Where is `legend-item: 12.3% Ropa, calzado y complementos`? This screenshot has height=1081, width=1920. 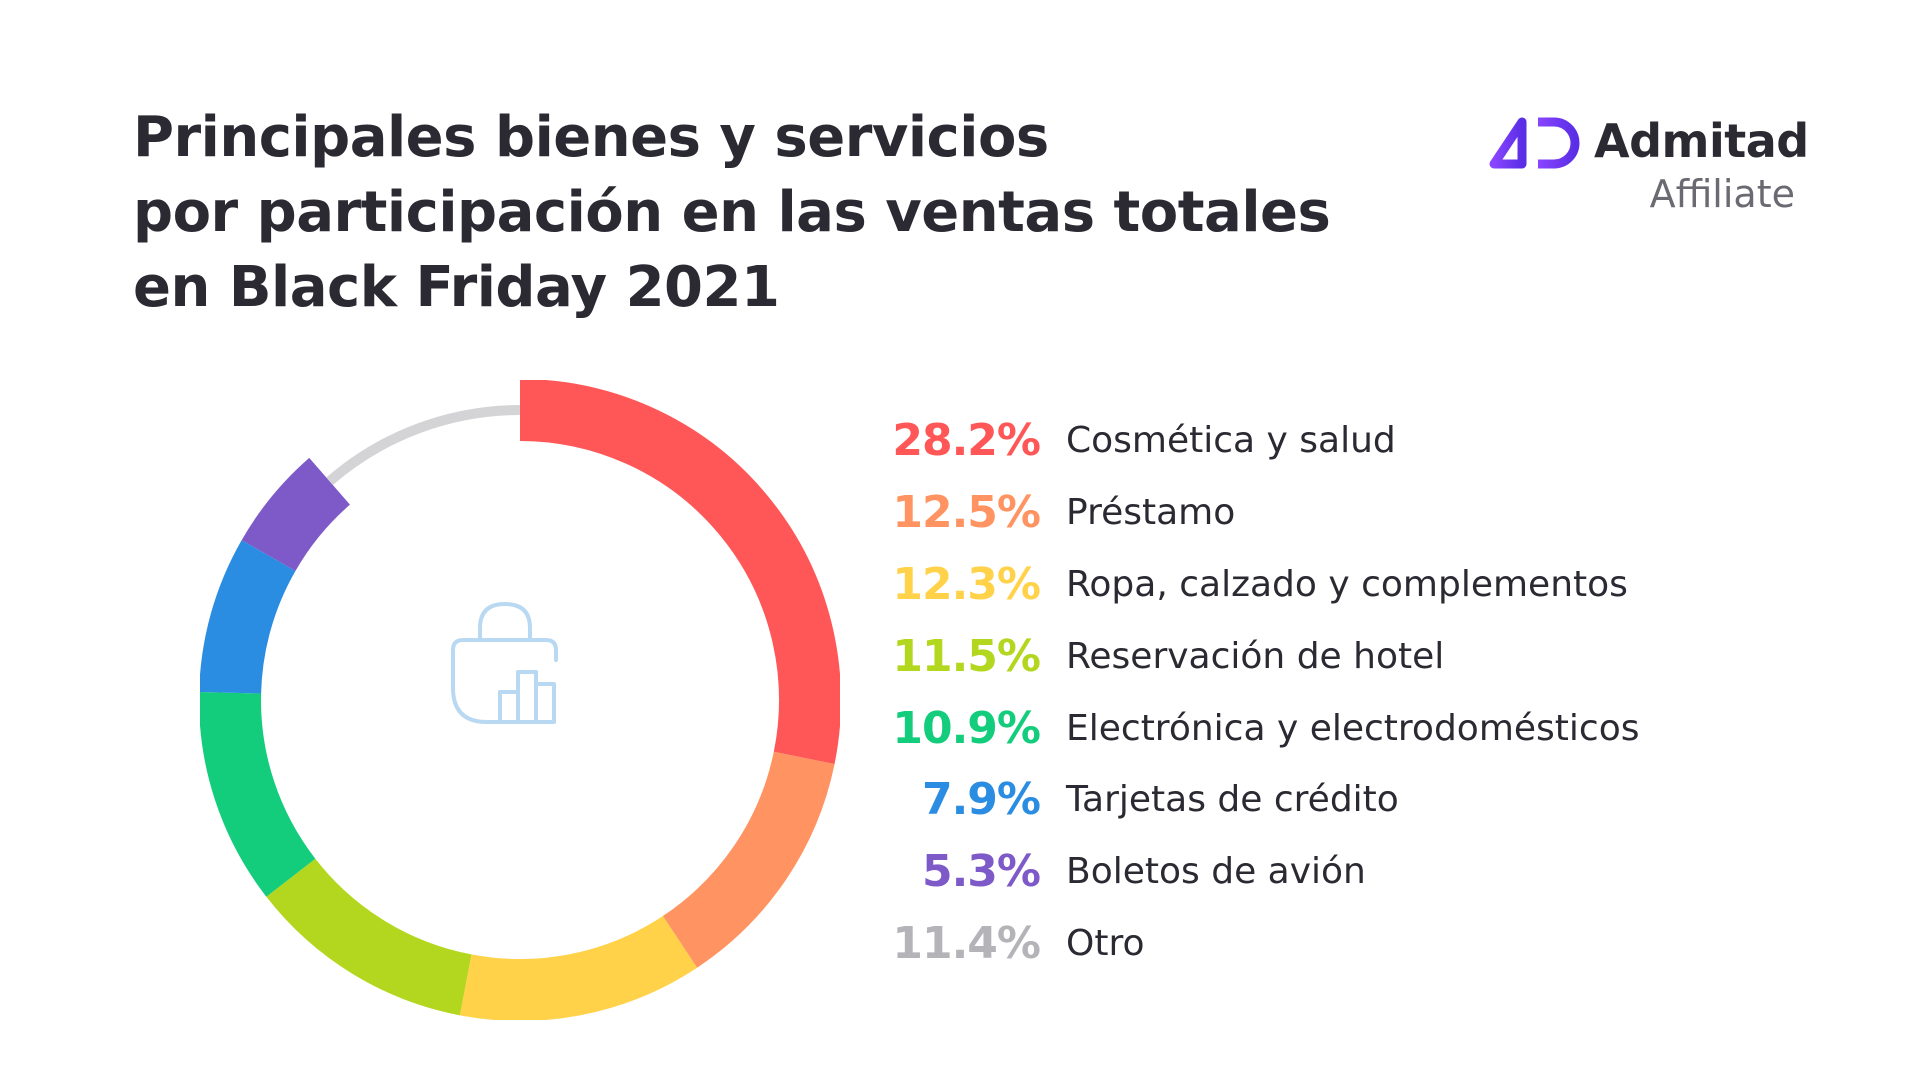 legend-item: 12.3% Ropa, calzado y complementos is located at coordinates (1330, 585).